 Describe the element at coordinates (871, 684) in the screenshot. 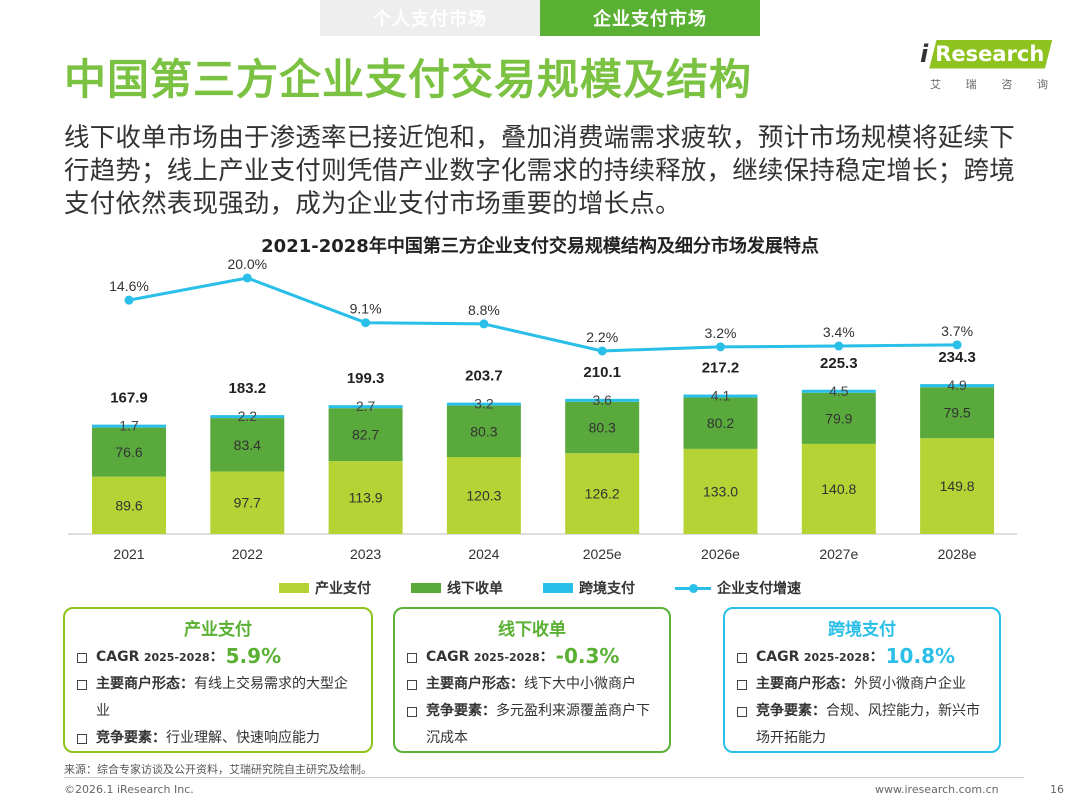

I see `merchant-text-block: 主要商户形态：外贸小微商户企业` at that location.